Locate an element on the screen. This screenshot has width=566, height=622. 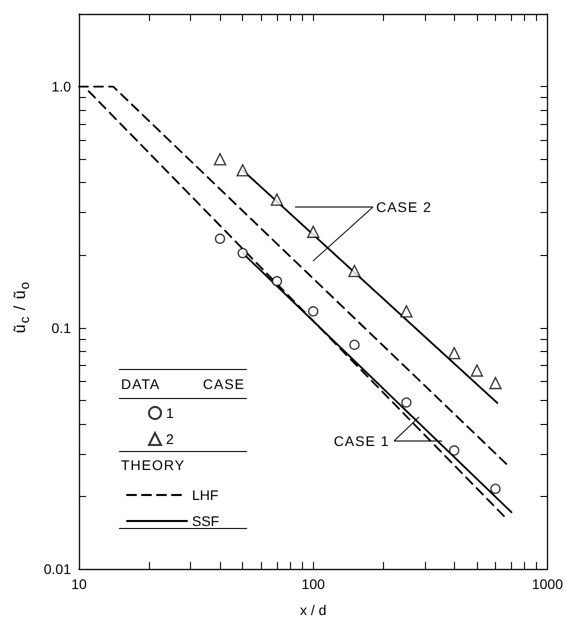
annotation: THEORY is located at coordinates (153, 465).